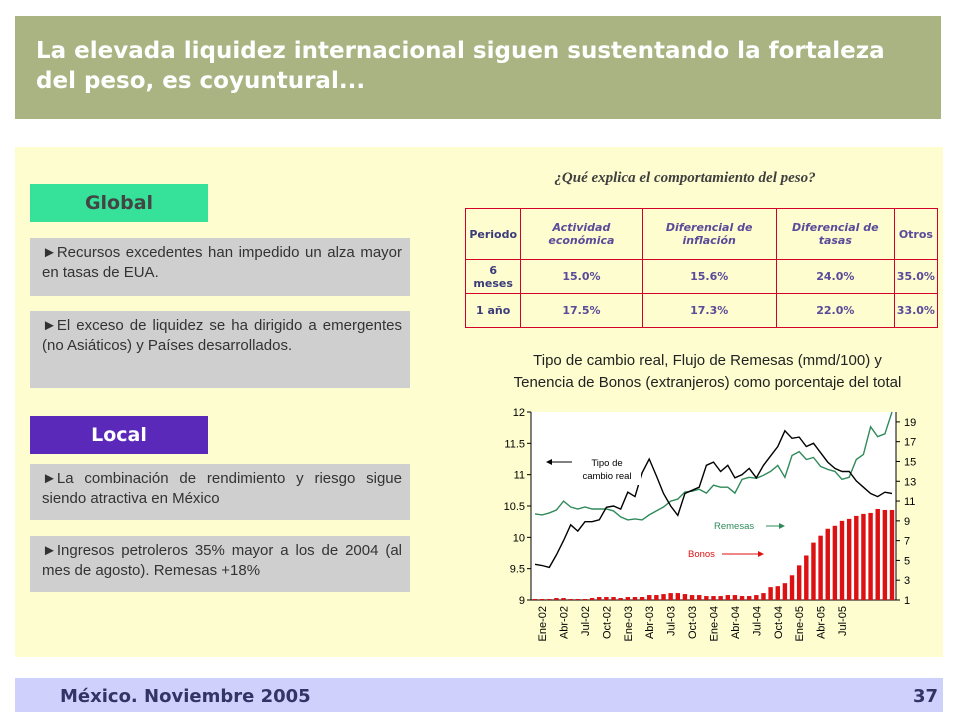 The image size is (960, 720). What do you see at coordinates (629, 623) in the screenshot?
I see `x-tick-label: Ene-03` at bounding box center [629, 623].